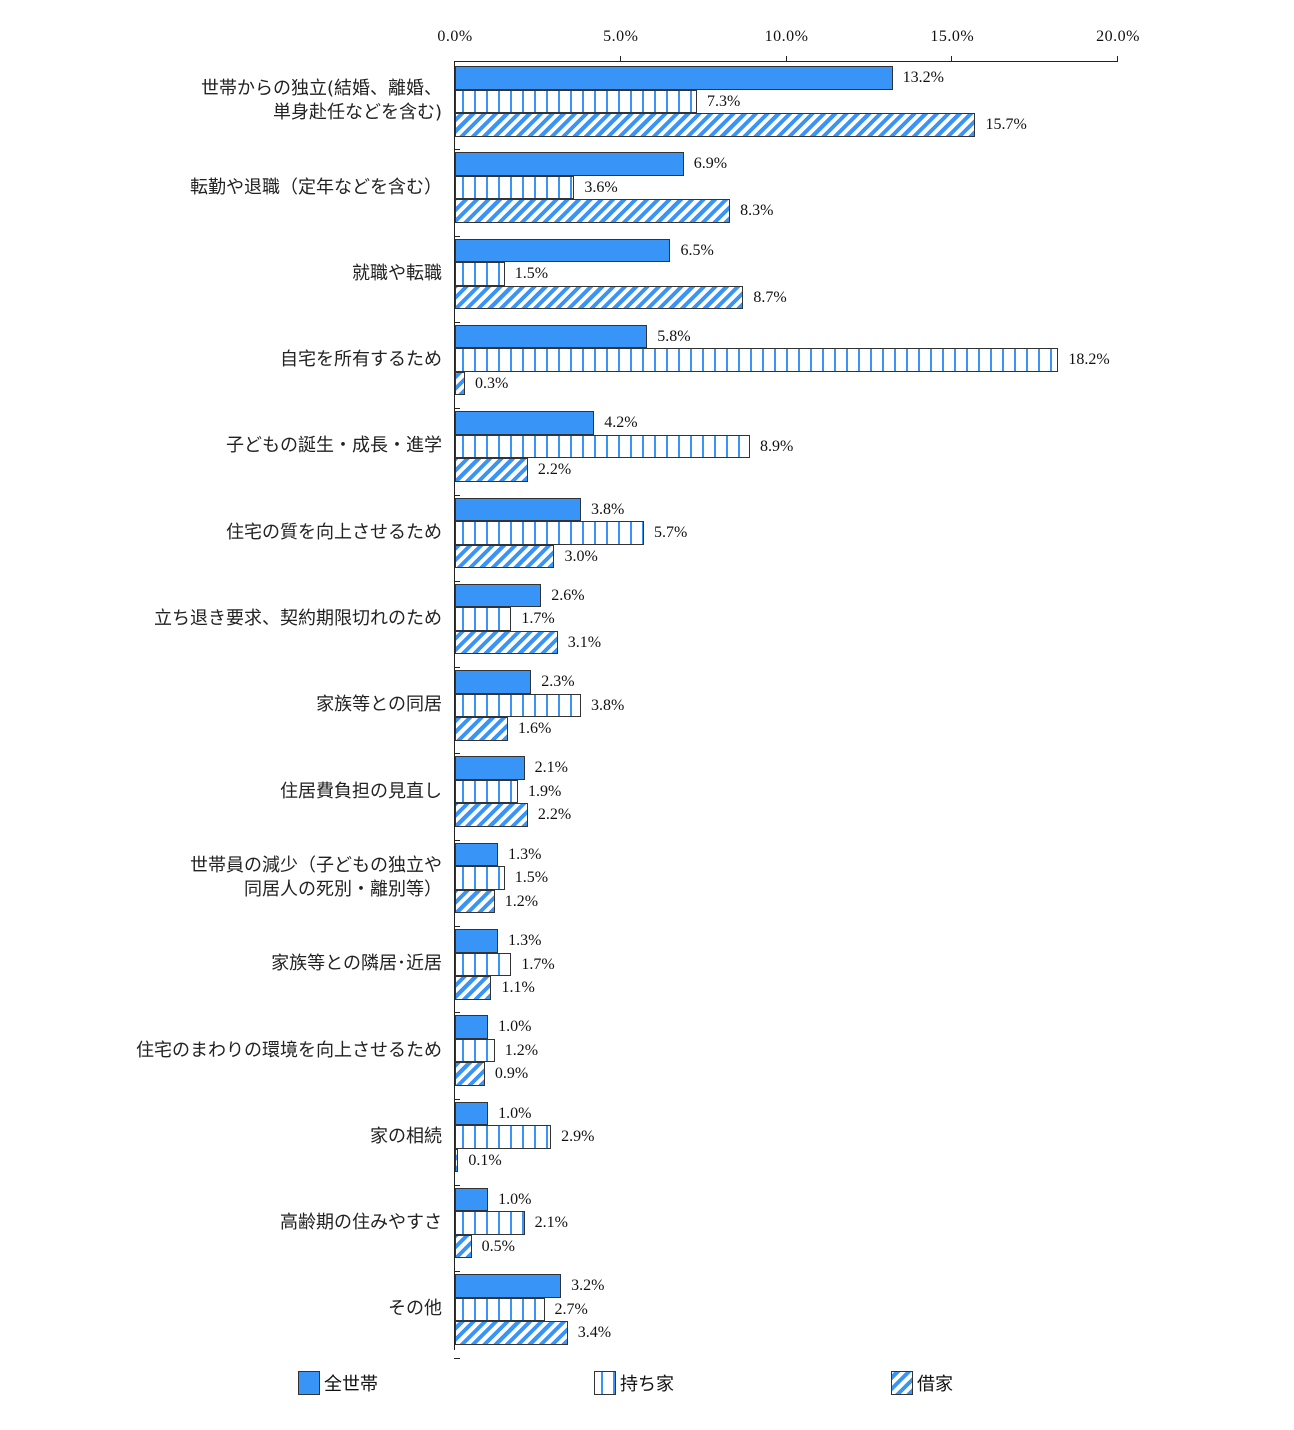 This screenshot has width=1294, height=1430. I want to click on value-label: 2.1%, so click(551, 768).